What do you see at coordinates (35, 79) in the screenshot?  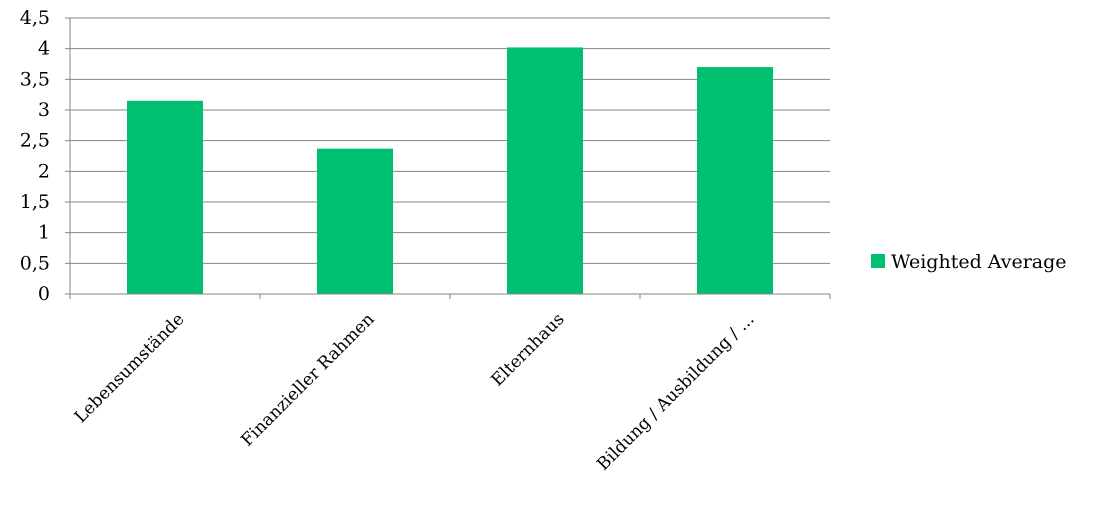 I see `y-tick-label: 3,5` at bounding box center [35, 79].